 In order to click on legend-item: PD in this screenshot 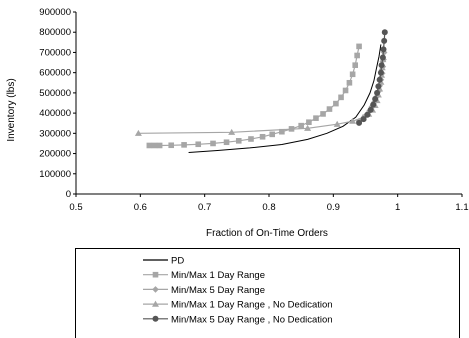, I will do `click(163, 261)`.